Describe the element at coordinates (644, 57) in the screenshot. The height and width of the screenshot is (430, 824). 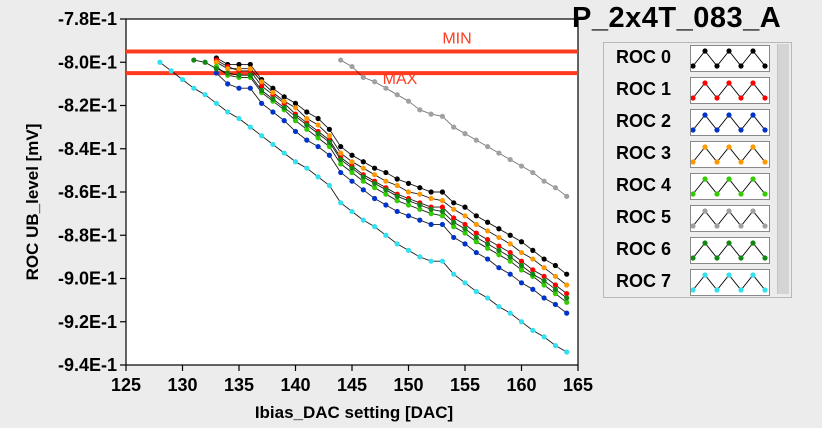
I see `legend-item-label: ROC 0` at that location.